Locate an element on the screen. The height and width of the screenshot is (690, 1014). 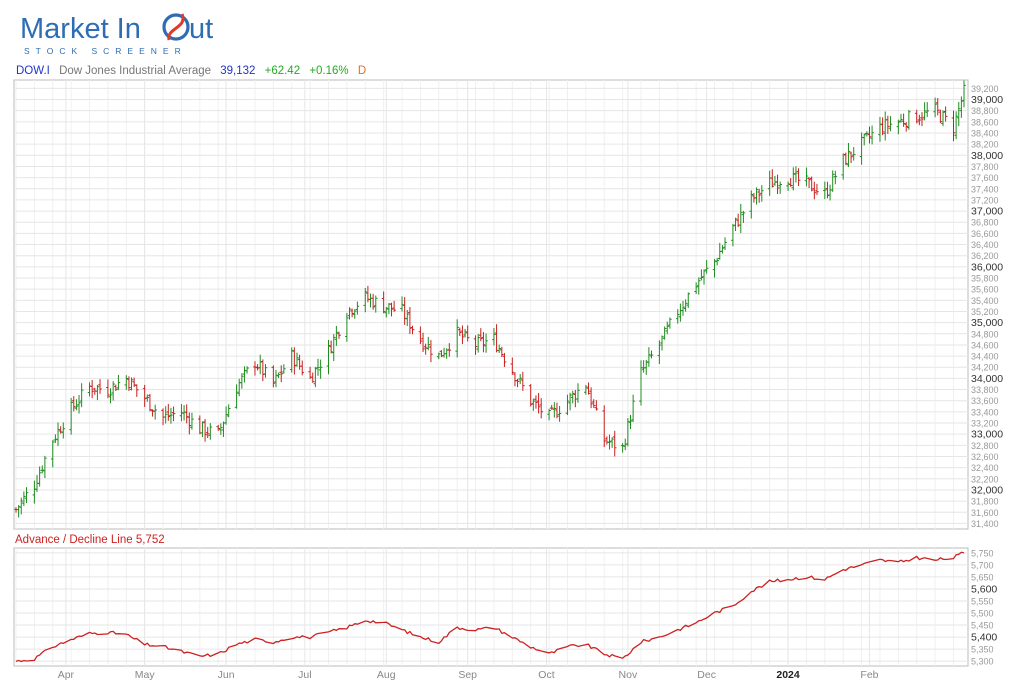
x-tick-label: May is located at coordinates (145, 675).